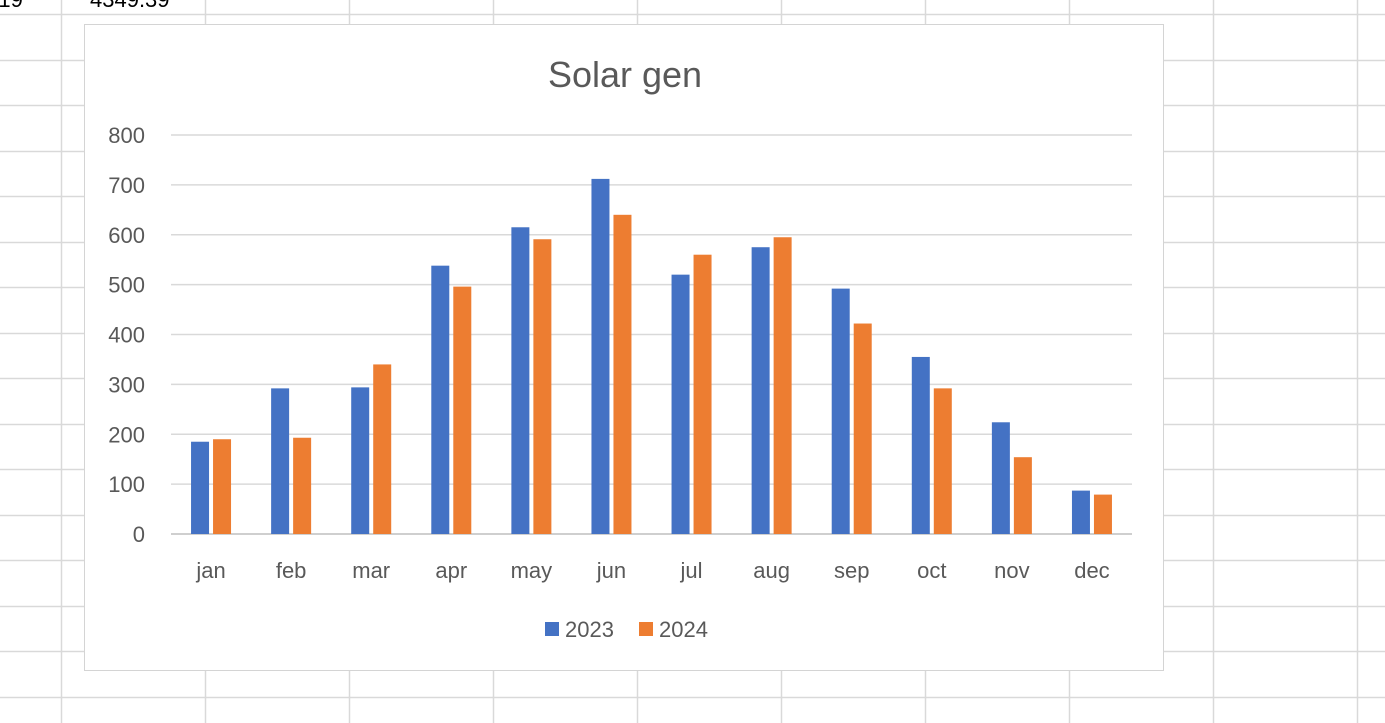 The height and width of the screenshot is (723, 1385). I want to click on bar-2024-feb, so click(302, 485).